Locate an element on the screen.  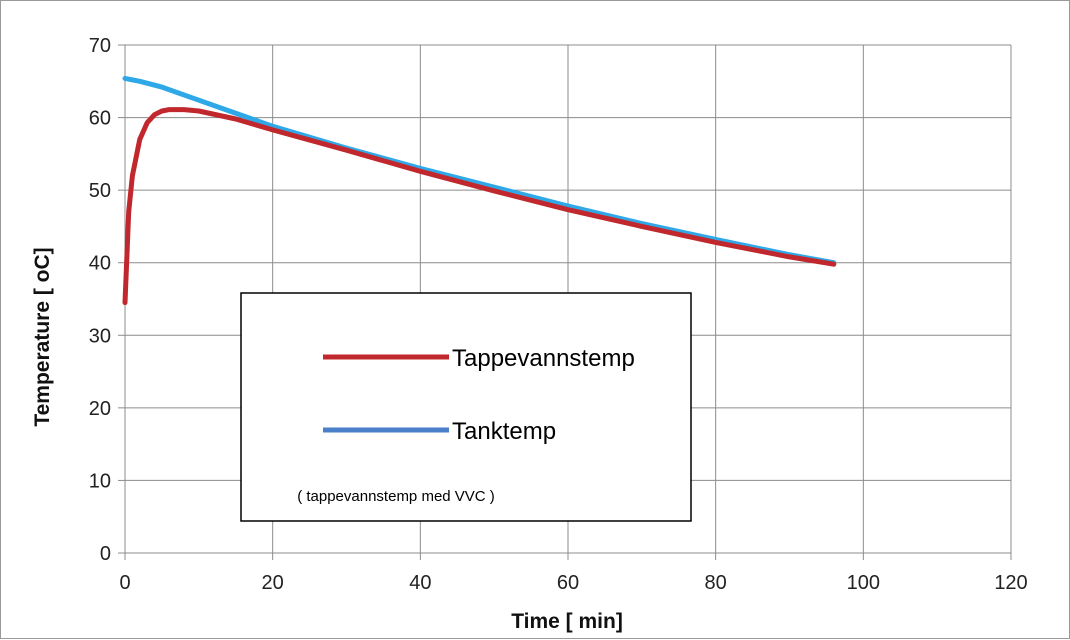
x-tick-labels: 0 20 40 60 80 100 120 is located at coordinates (573, 583).